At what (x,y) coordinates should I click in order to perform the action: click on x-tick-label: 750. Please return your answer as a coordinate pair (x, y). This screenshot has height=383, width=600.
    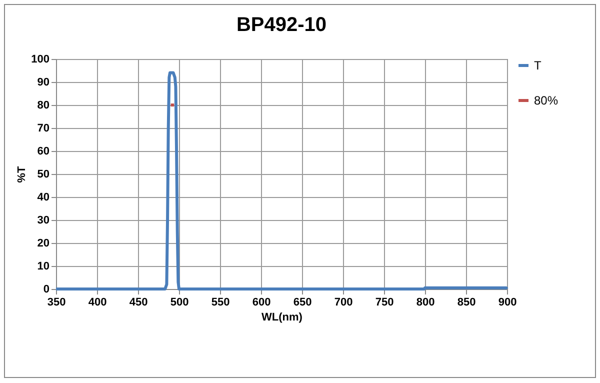
    Looking at the image, I should click on (384, 302).